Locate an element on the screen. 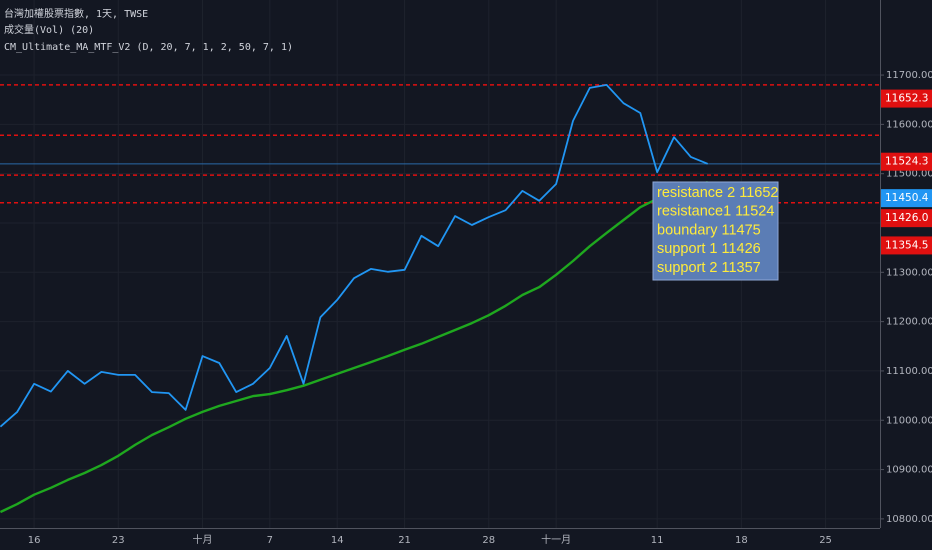 Image resolution: width=932 pixels, height=550 pixels. header-title: 台灣加權股票指數, 1天, TWSE is located at coordinates (76, 13).